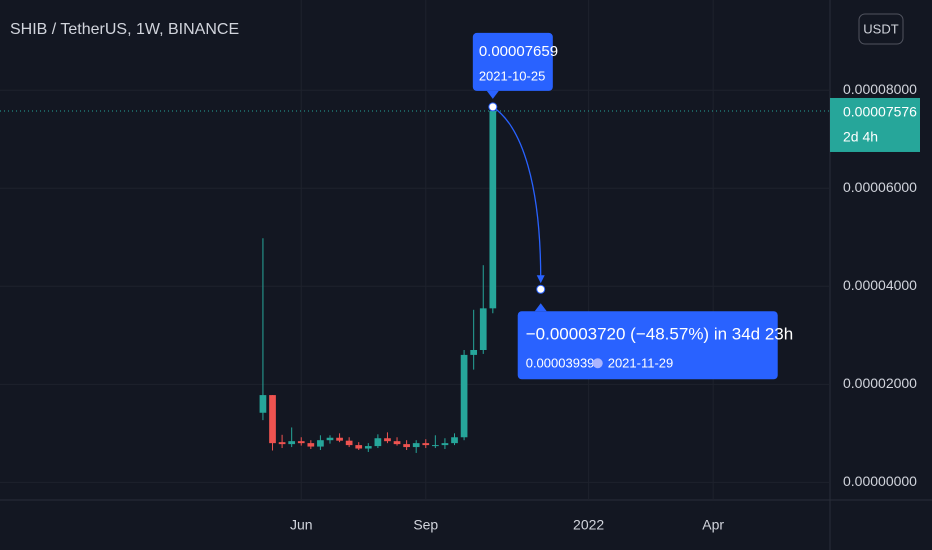  What do you see at coordinates (597, 363) in the screenshot?
I see `clock-icon` at bounding box center [597, 363].